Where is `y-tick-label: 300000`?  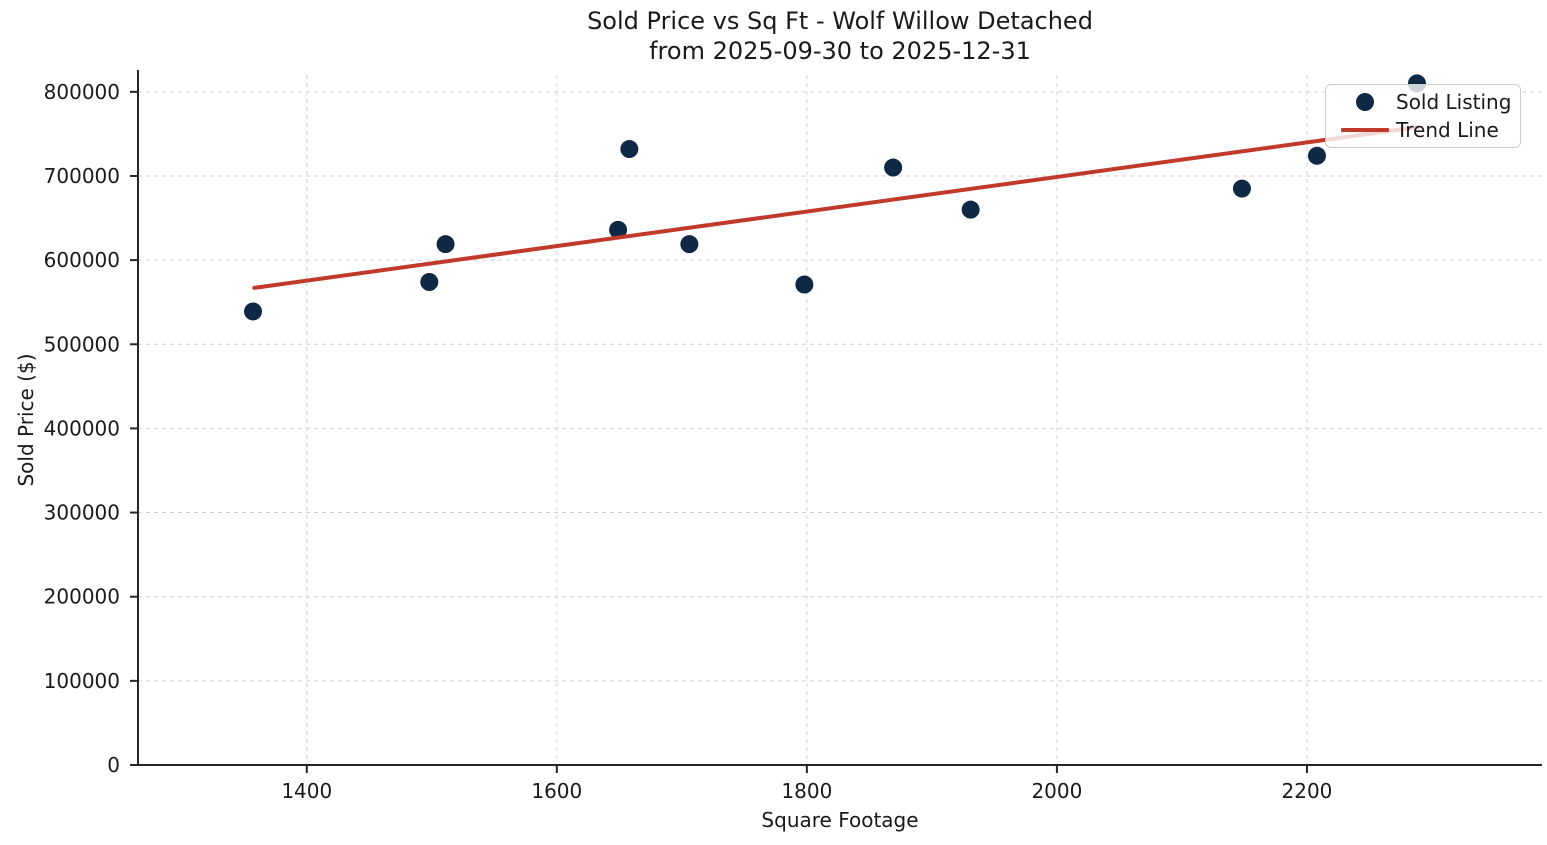 y-tick-label: 300000 is located at coordinates (82, 513).